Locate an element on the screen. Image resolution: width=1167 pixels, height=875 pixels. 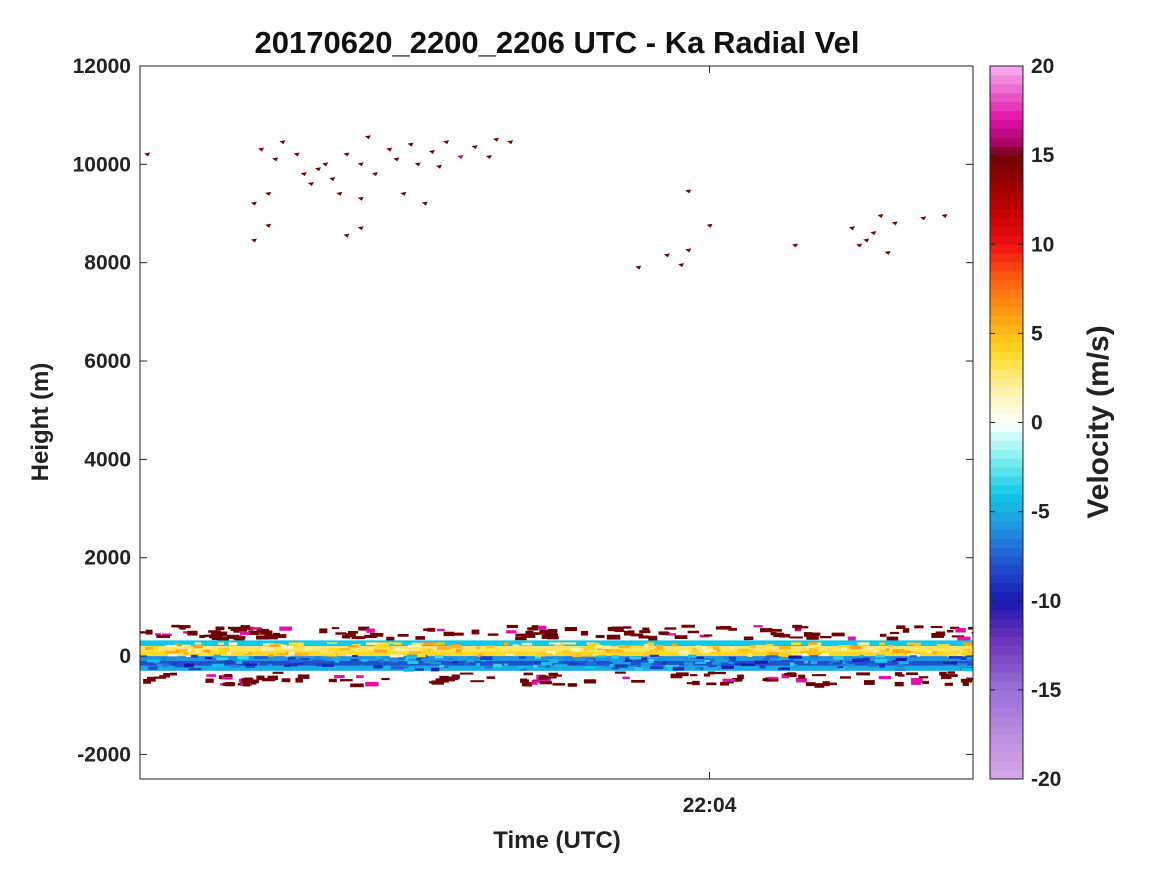
velocity-layer is located at coordinates (556, 668).